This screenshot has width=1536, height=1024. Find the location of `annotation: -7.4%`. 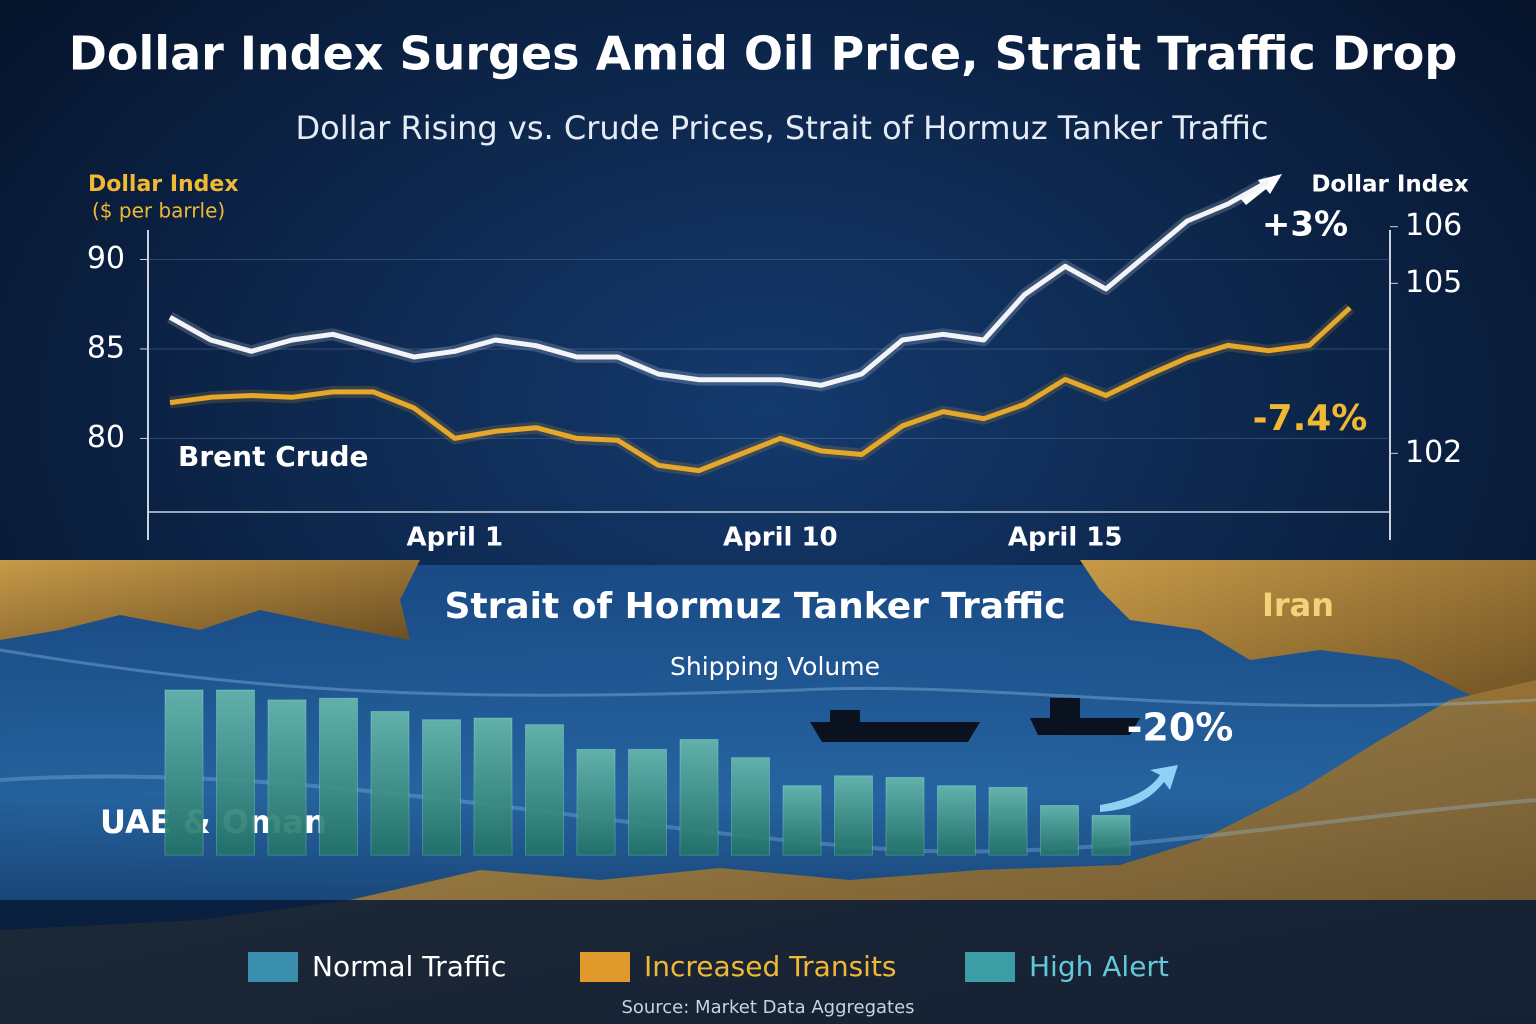

annotation: -7.4% is located at coordinates (1310, 418).